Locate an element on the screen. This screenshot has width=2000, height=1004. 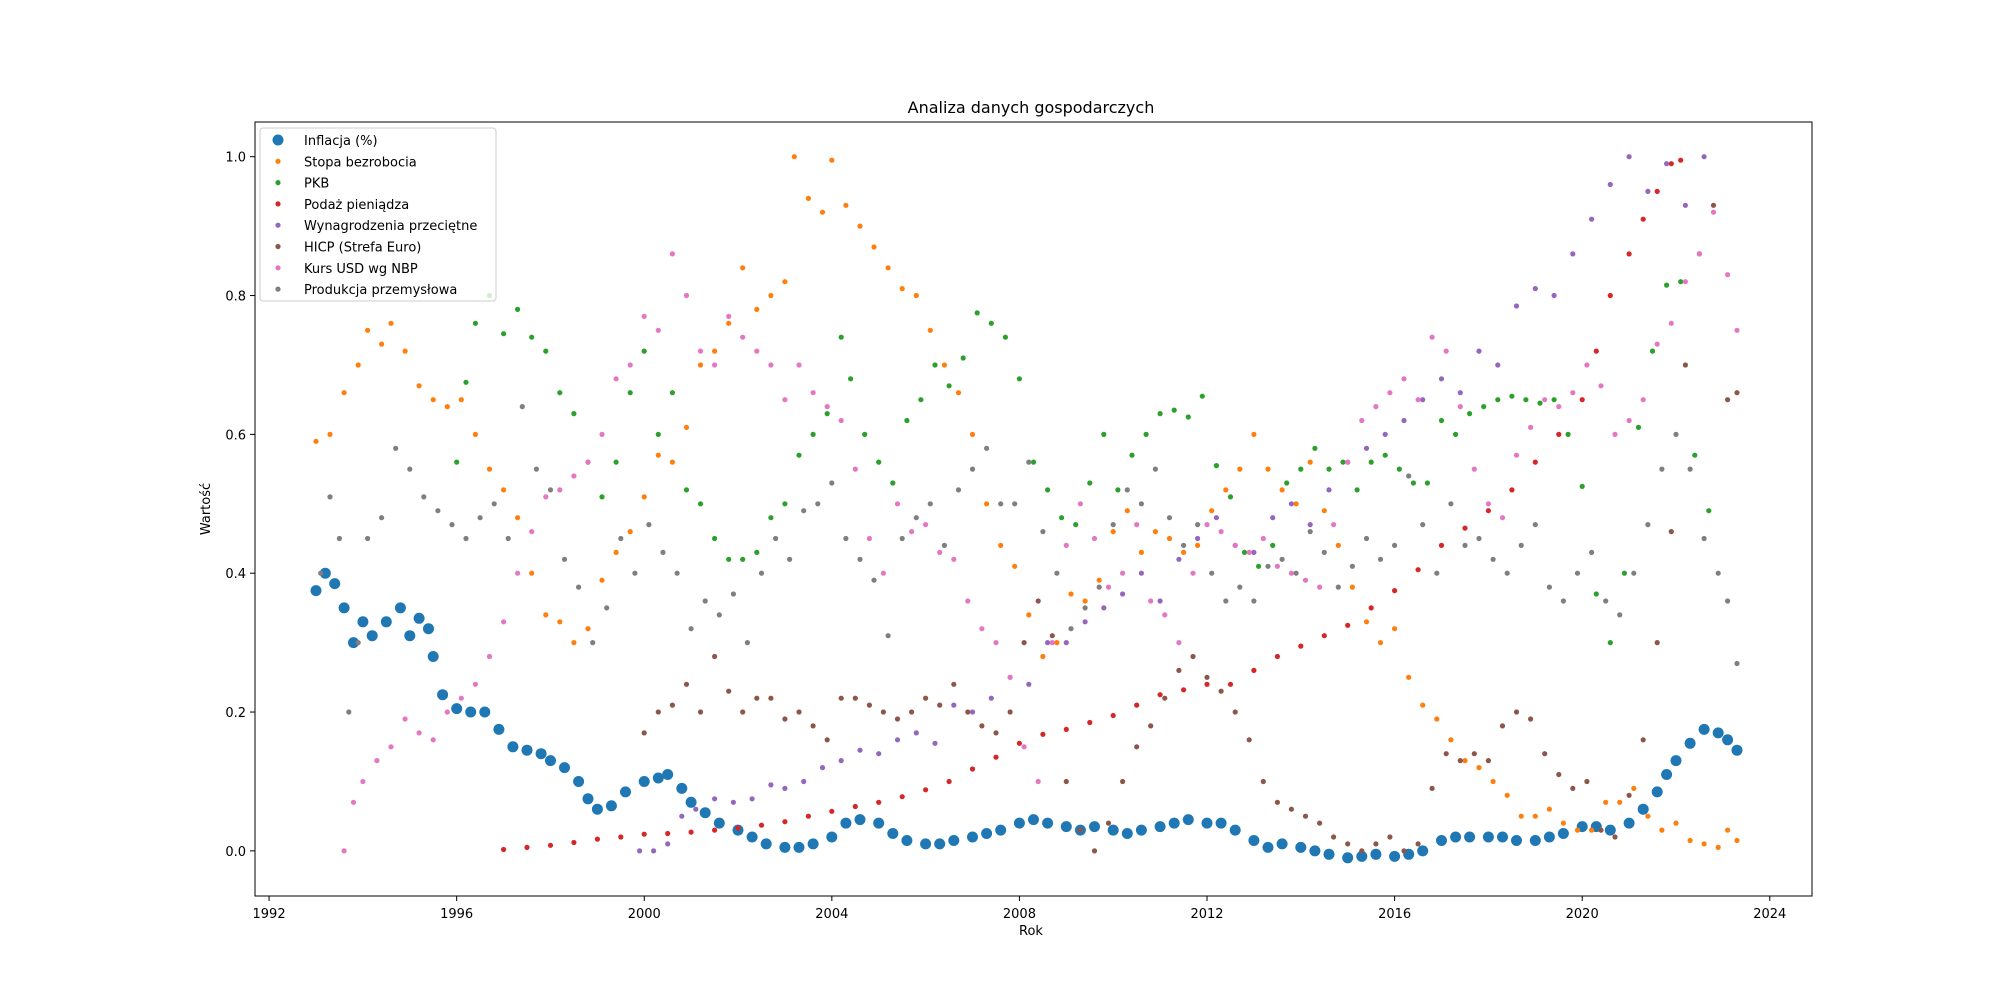
legend-item: Stopa bezrobocia is located at coordinates (346, 162).